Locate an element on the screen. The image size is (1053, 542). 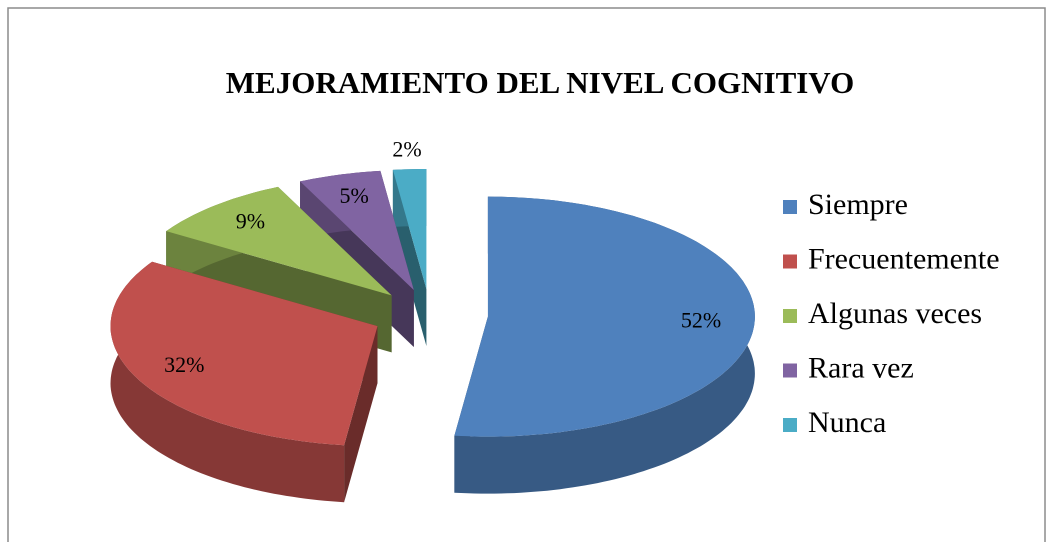
legend-label: Algunas veces is located at coordinates (895, 313).